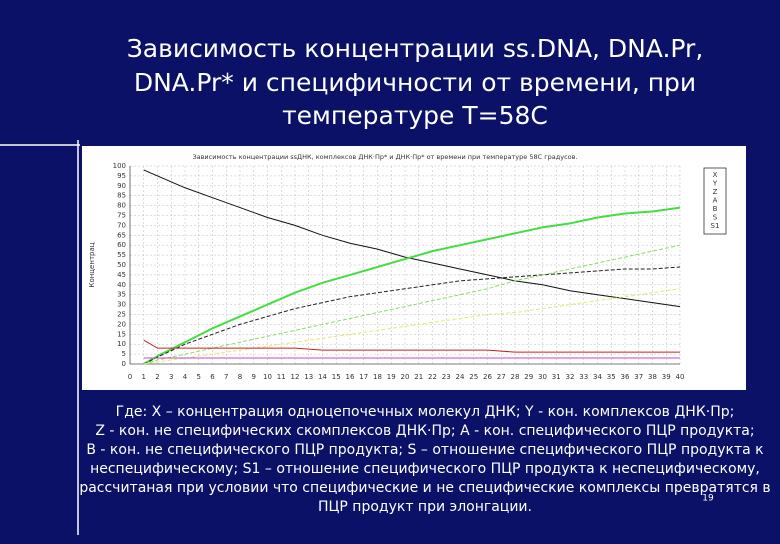 The width and height of the screenshot is (780, 544). I want to click on y-tick-label: 0, so click(124, 364).